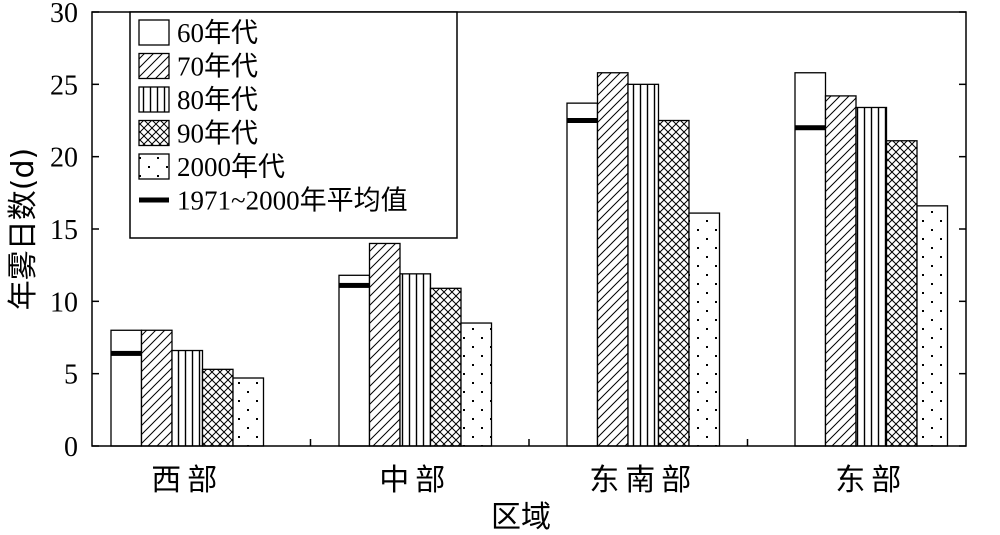 Image resolution: width=1000 pixels, height=535 pixels. Describe the element at coordinates (64, 14) in the screenshot. I see `y-tick-label: 30` at that location.